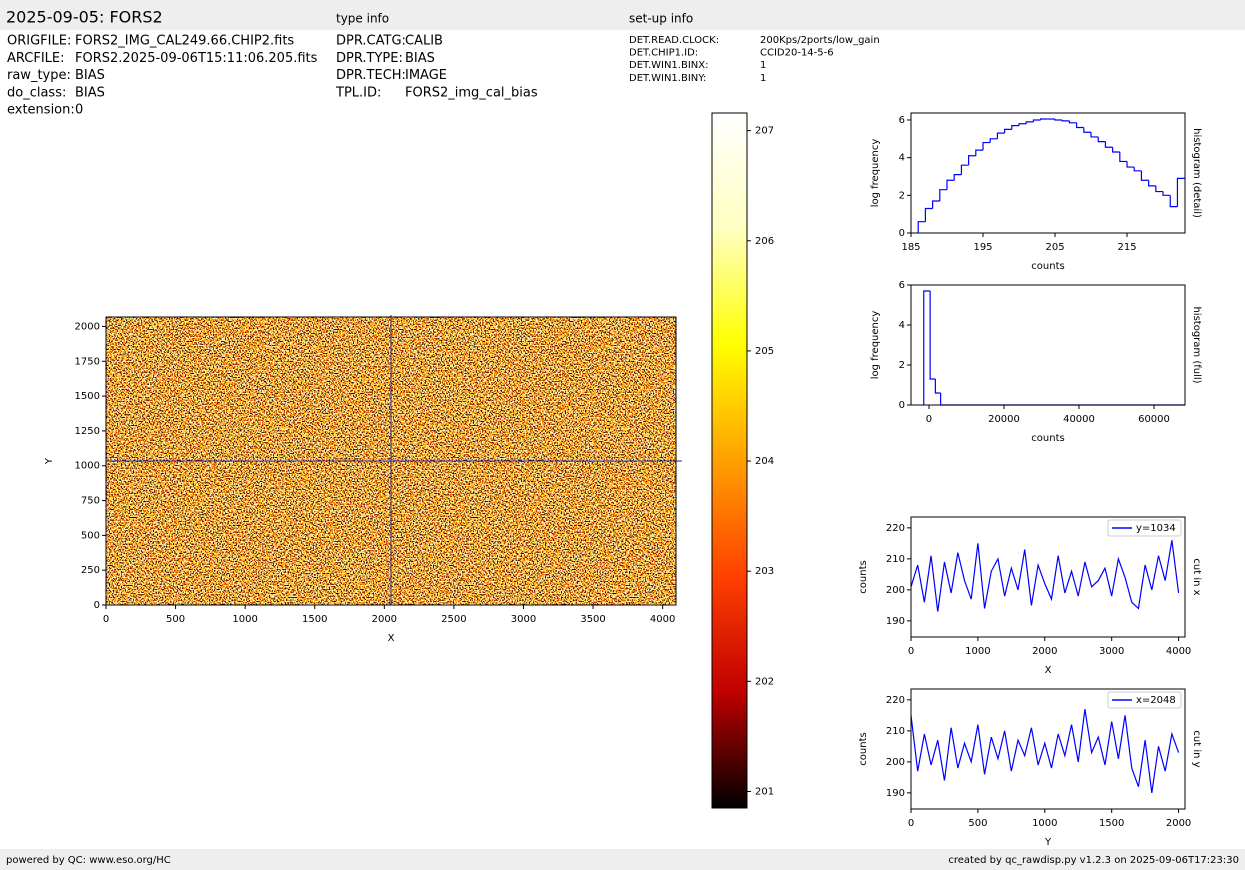  Describe the element at coordinates (1196, 748) in the screenshot. I see `right-label: cut in y` at that location.